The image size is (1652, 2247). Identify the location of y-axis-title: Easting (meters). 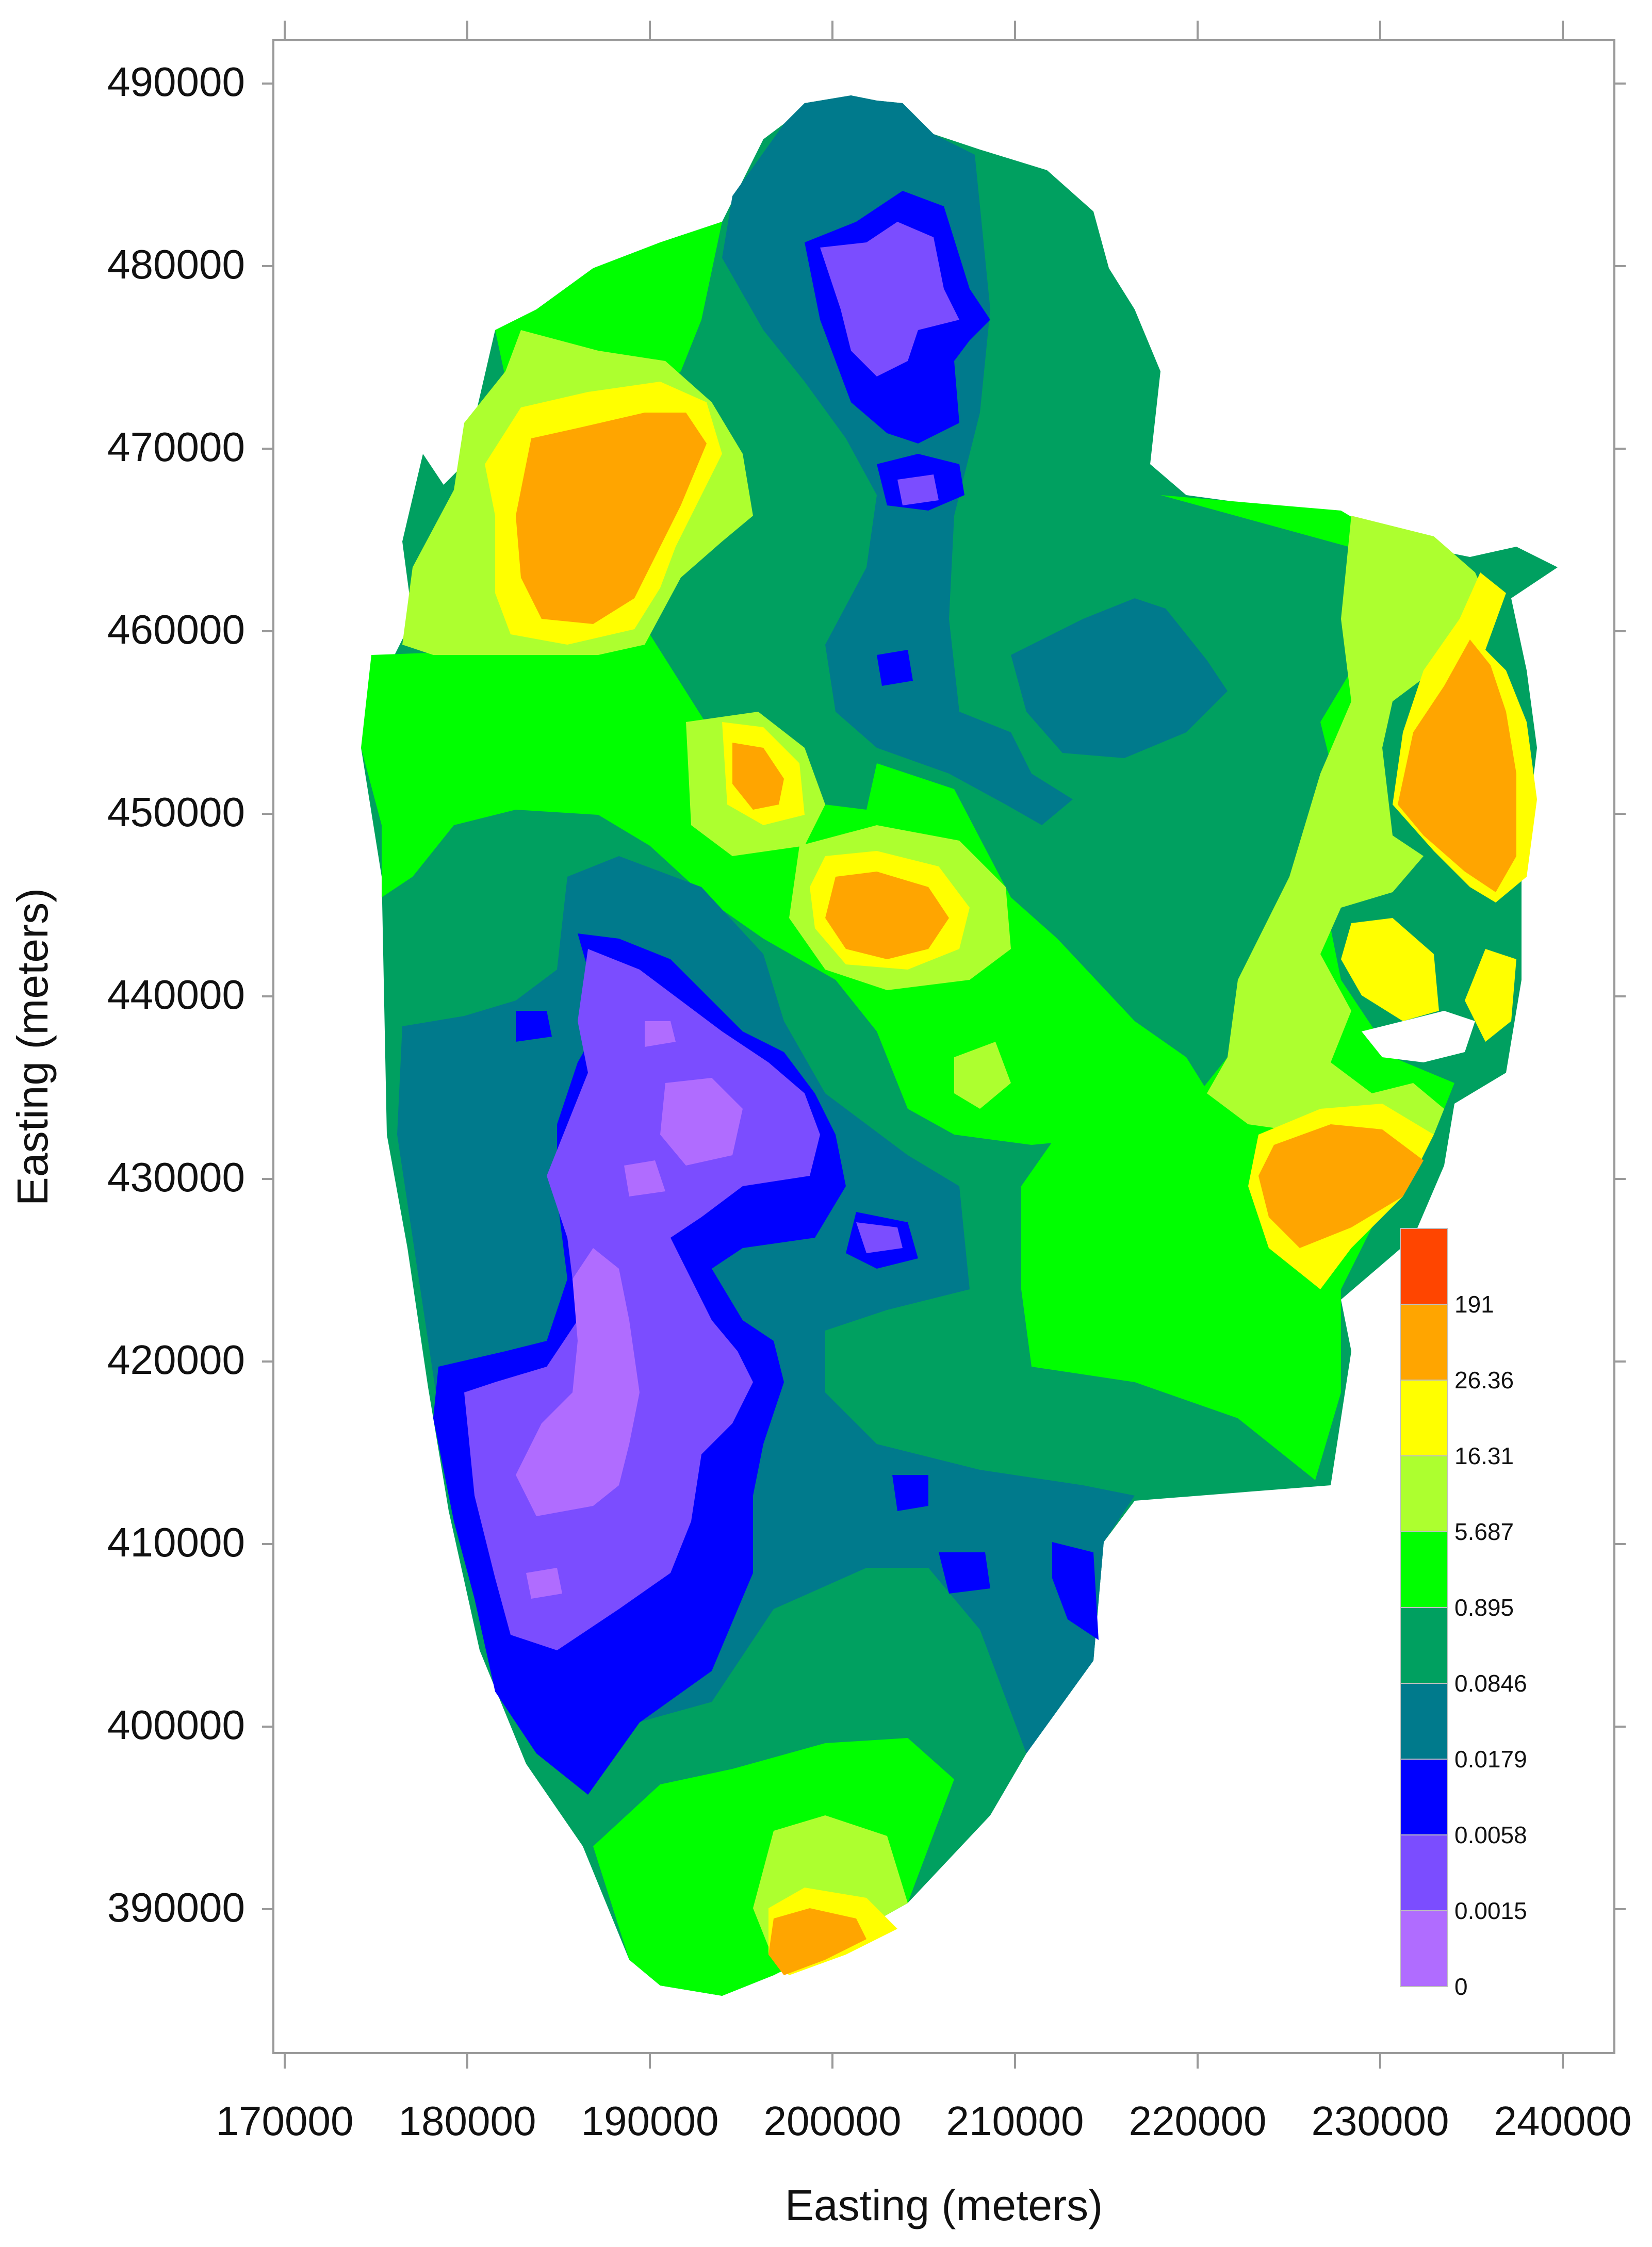
(32, 1047).